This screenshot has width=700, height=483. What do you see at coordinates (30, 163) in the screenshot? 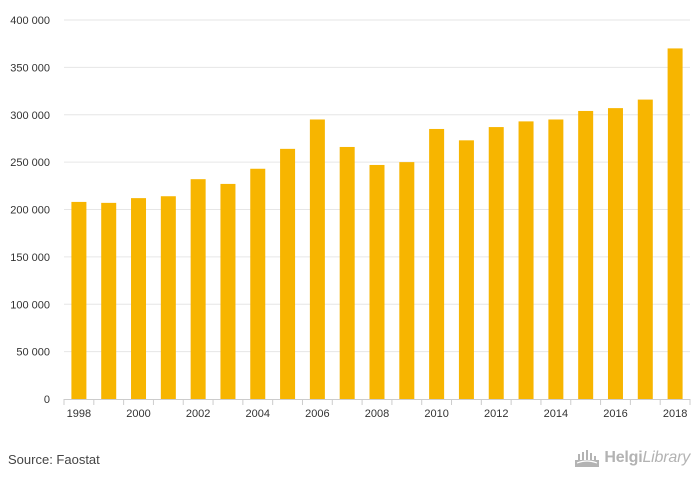
I see `y-tick-label: 250 000` at bounding box center [30, 163].